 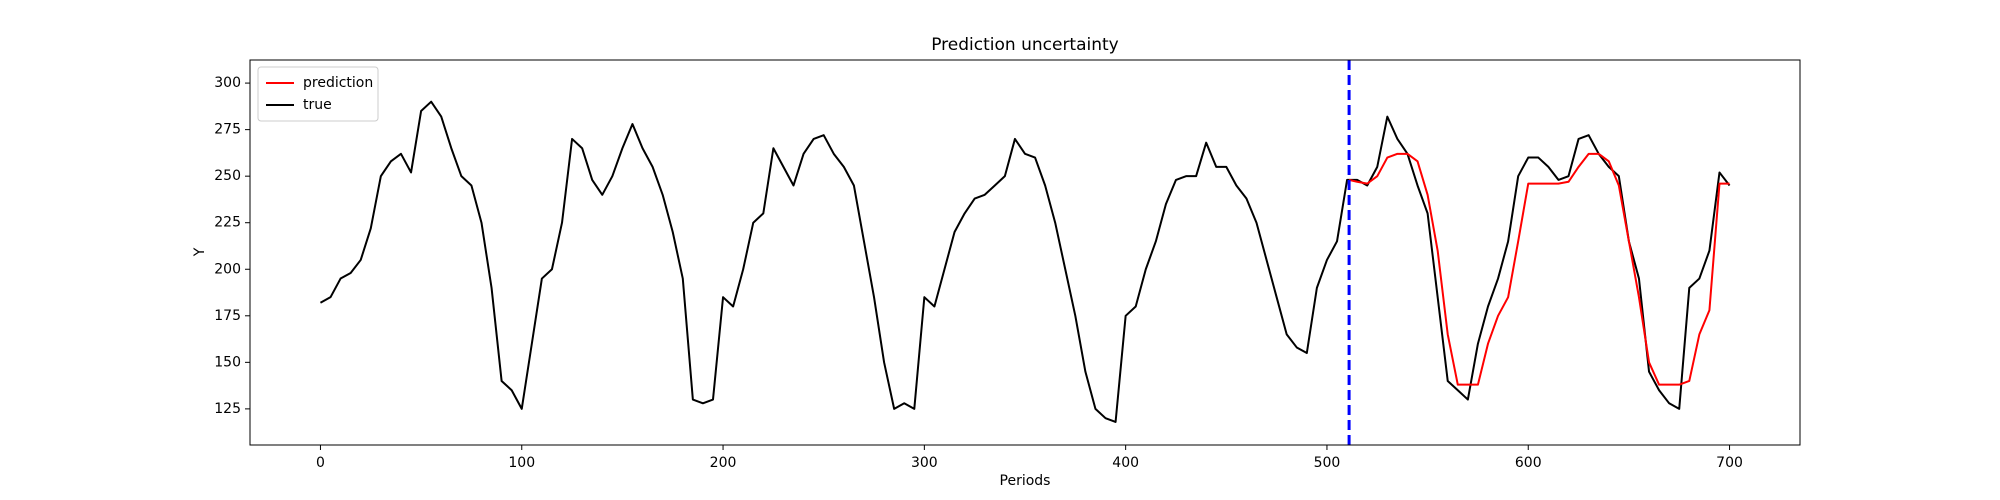 I want to click on x-tick-label: 0, so click(x=320, y=463).